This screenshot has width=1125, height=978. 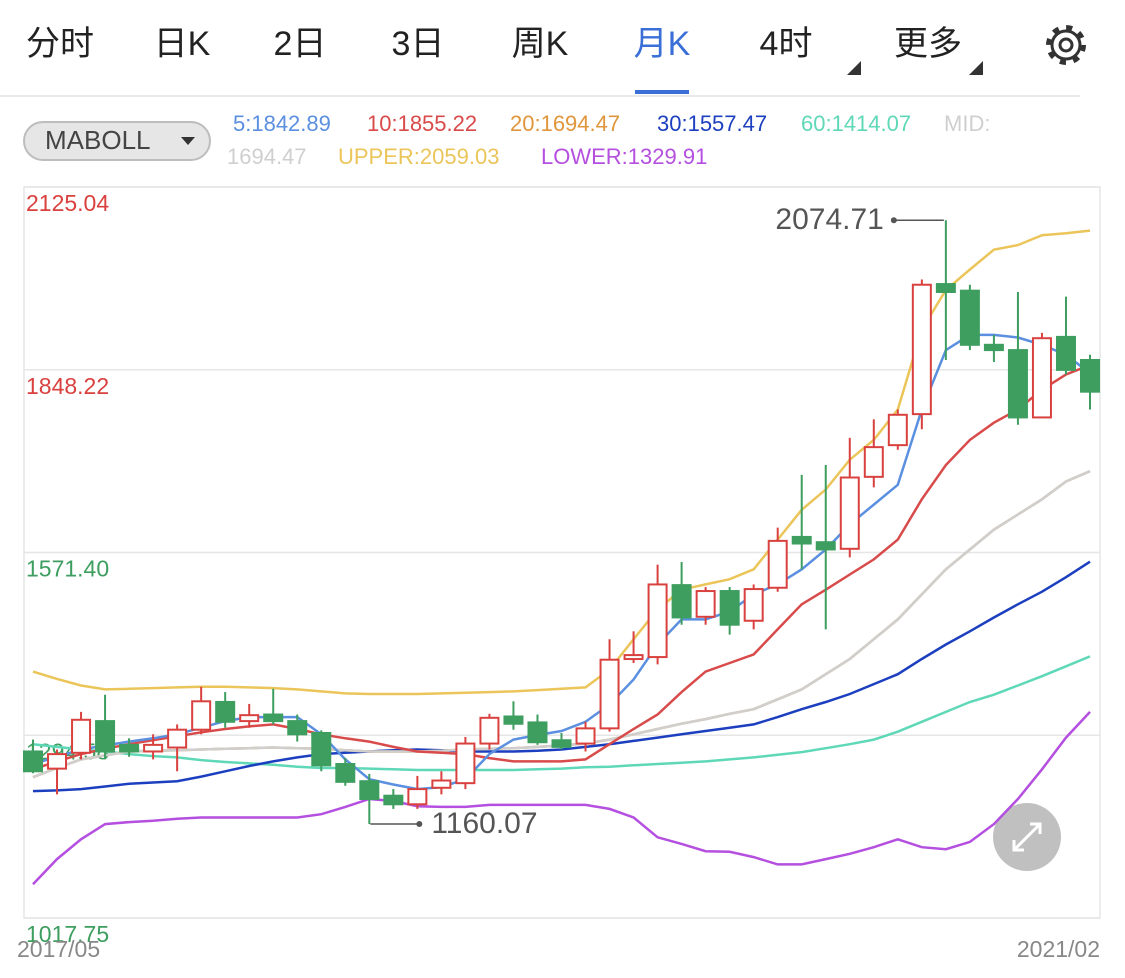 What do you see at coordinates (67, 386) in the screenshot?
I see `y-tick-label: 1848.22` at bounding box center [67, 386].